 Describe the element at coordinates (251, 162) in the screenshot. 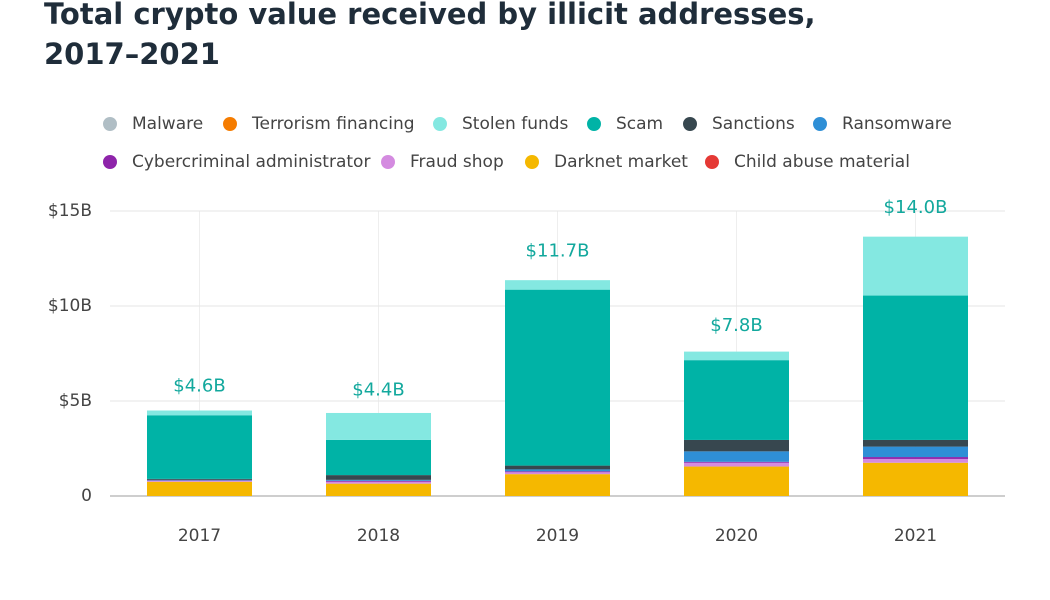

I see `legend-label: Cybercriminal administrator` at that location.